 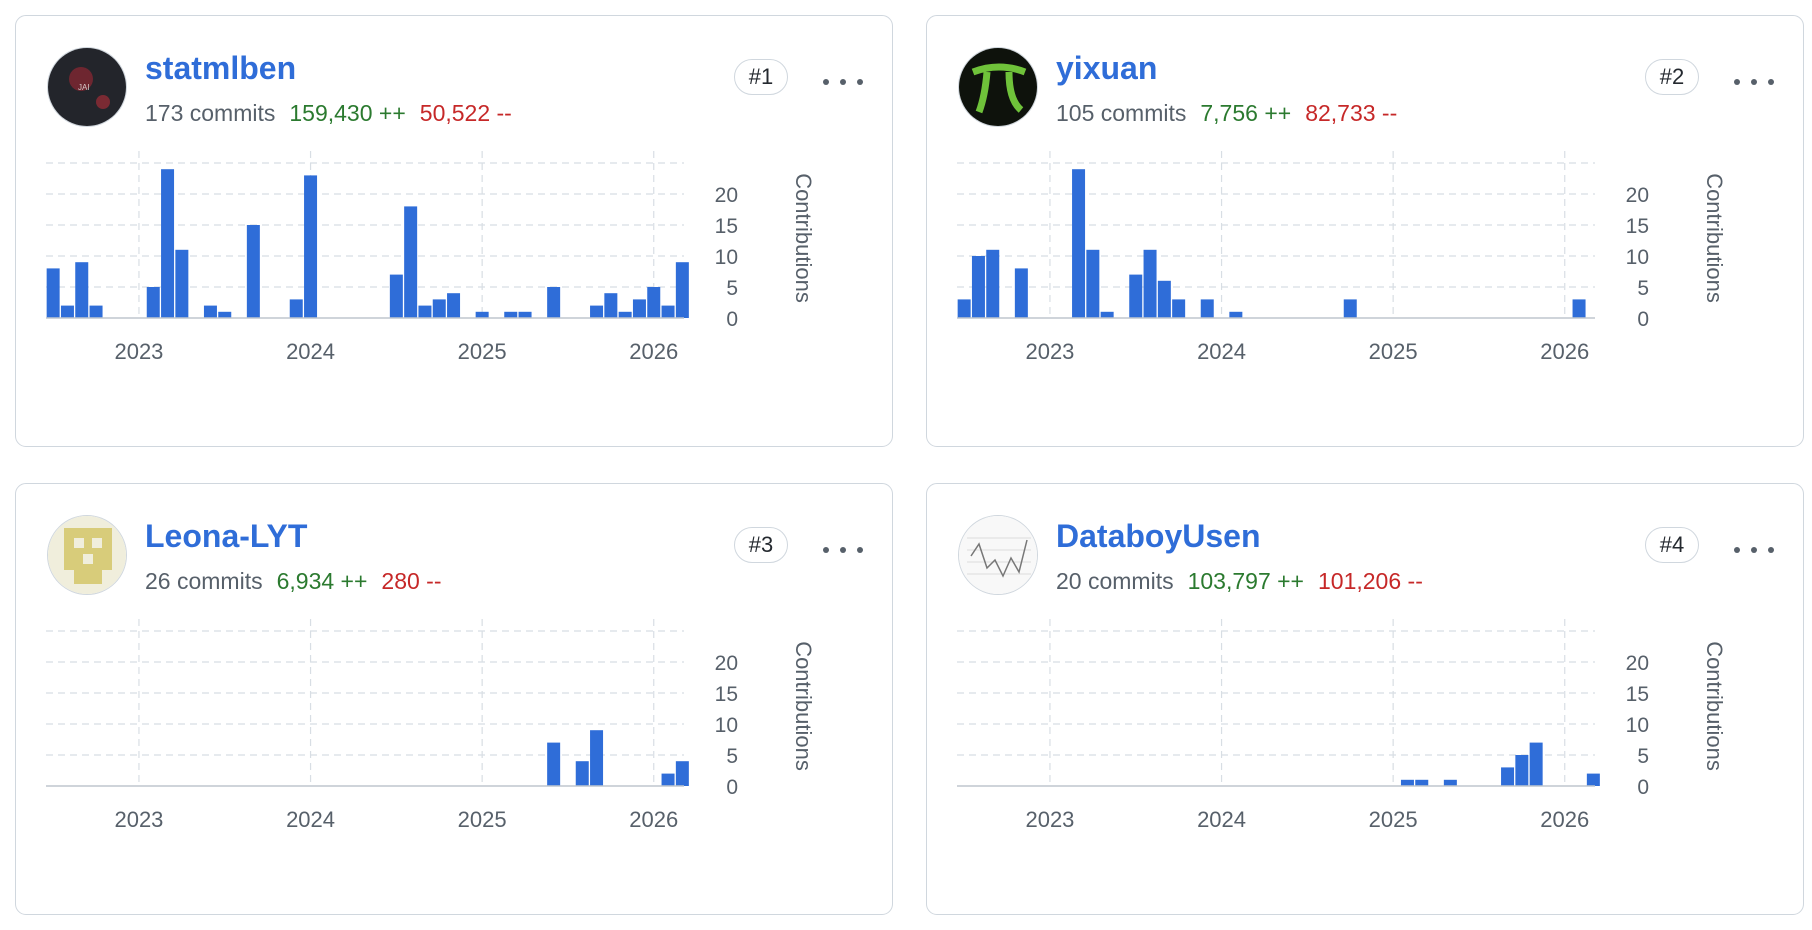 What do you see at coordinates (761, 77) in the screenshot?
I see `rank-badge: #1` at bounding box center [761, 77].